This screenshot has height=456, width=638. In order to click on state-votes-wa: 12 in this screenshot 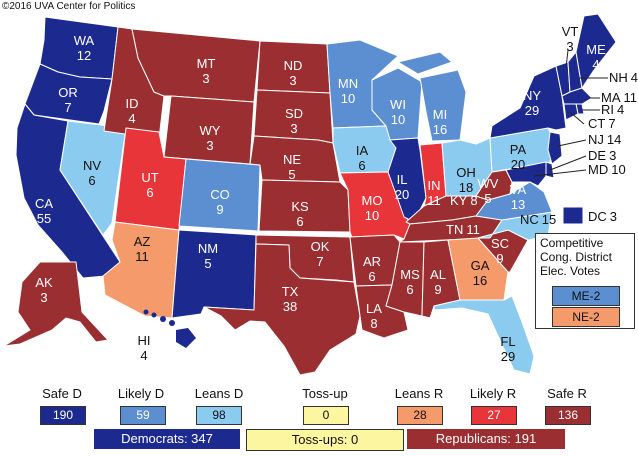, I will do `click(84, 55)`.